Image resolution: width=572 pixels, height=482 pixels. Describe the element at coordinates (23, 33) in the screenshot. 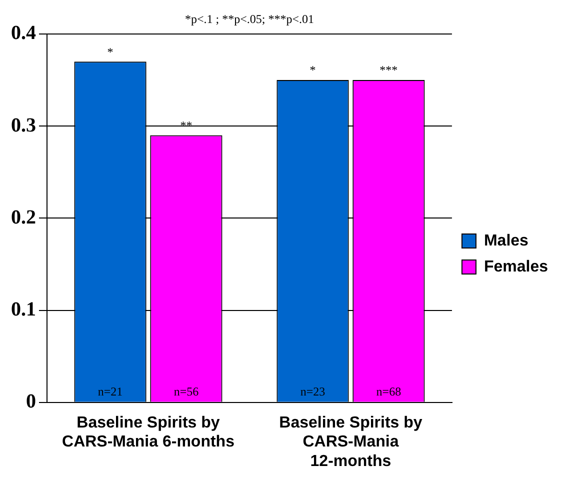

I see `y-tick-label: 0.4` at that location.